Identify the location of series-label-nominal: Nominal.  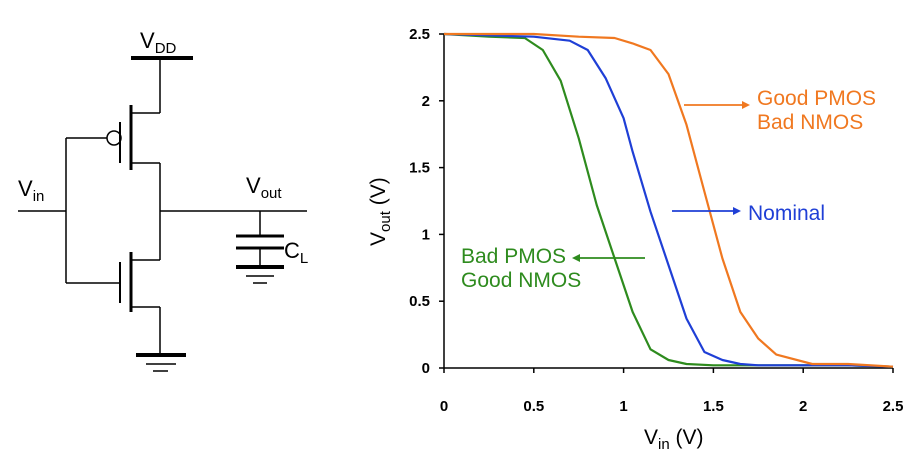
(786, 213).